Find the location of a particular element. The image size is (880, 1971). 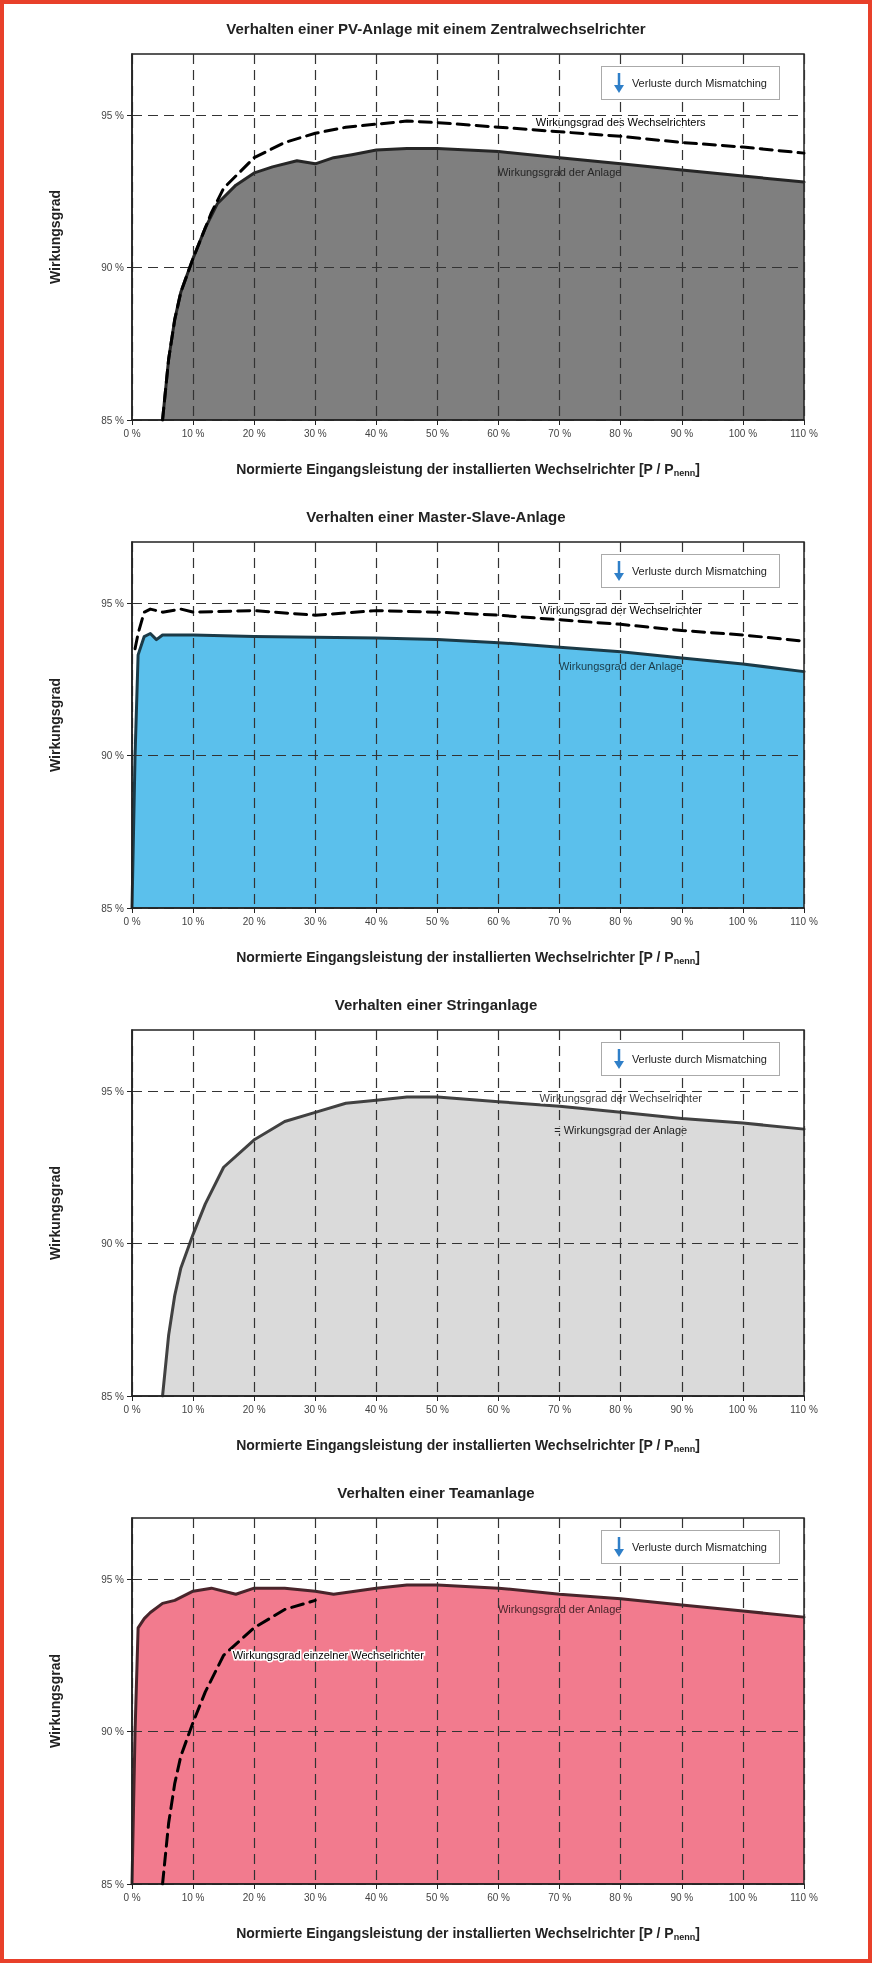

chart-title: Verhalten einer Teamanlage is located at coordinates (436, 1492).